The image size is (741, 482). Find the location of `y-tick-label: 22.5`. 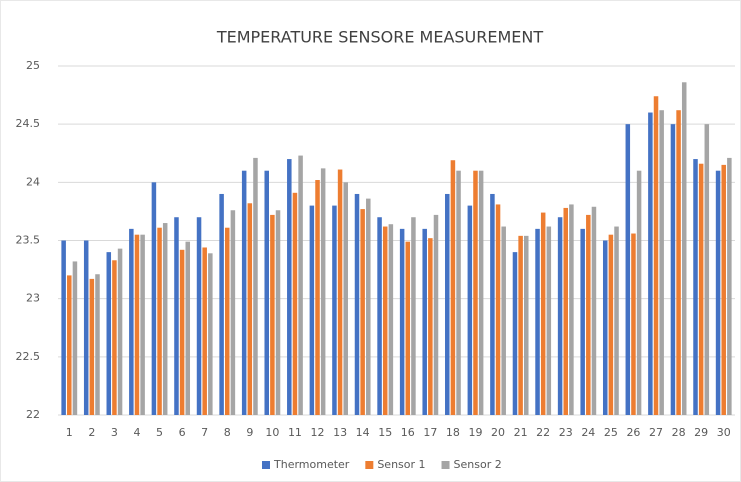

y-tick-label: 22.5 is located at coordinates (28, 356).